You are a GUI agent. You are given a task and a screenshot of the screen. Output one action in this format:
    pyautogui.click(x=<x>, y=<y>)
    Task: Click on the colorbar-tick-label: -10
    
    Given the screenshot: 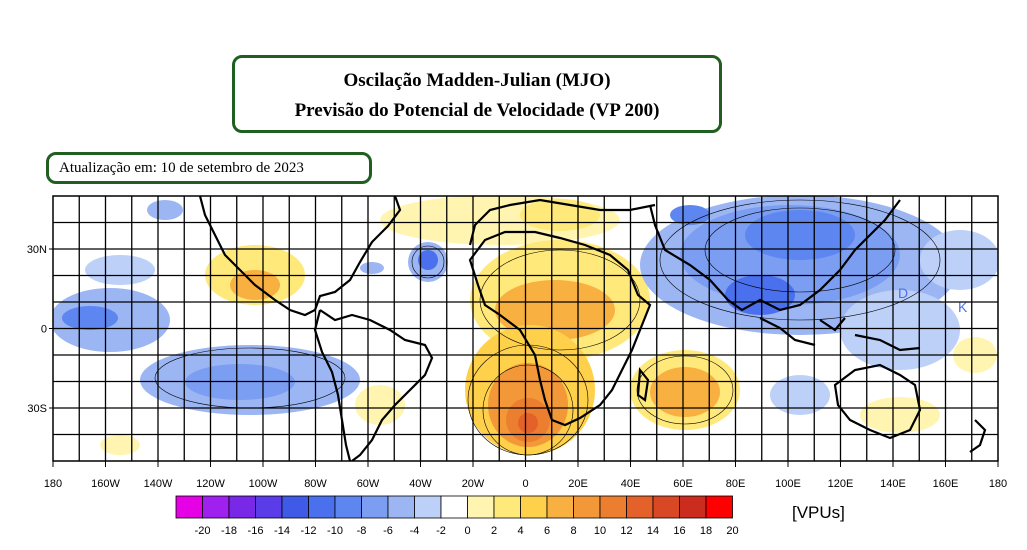 What is the action you would take?
    pyautogui.click(x=335, y=531)
    